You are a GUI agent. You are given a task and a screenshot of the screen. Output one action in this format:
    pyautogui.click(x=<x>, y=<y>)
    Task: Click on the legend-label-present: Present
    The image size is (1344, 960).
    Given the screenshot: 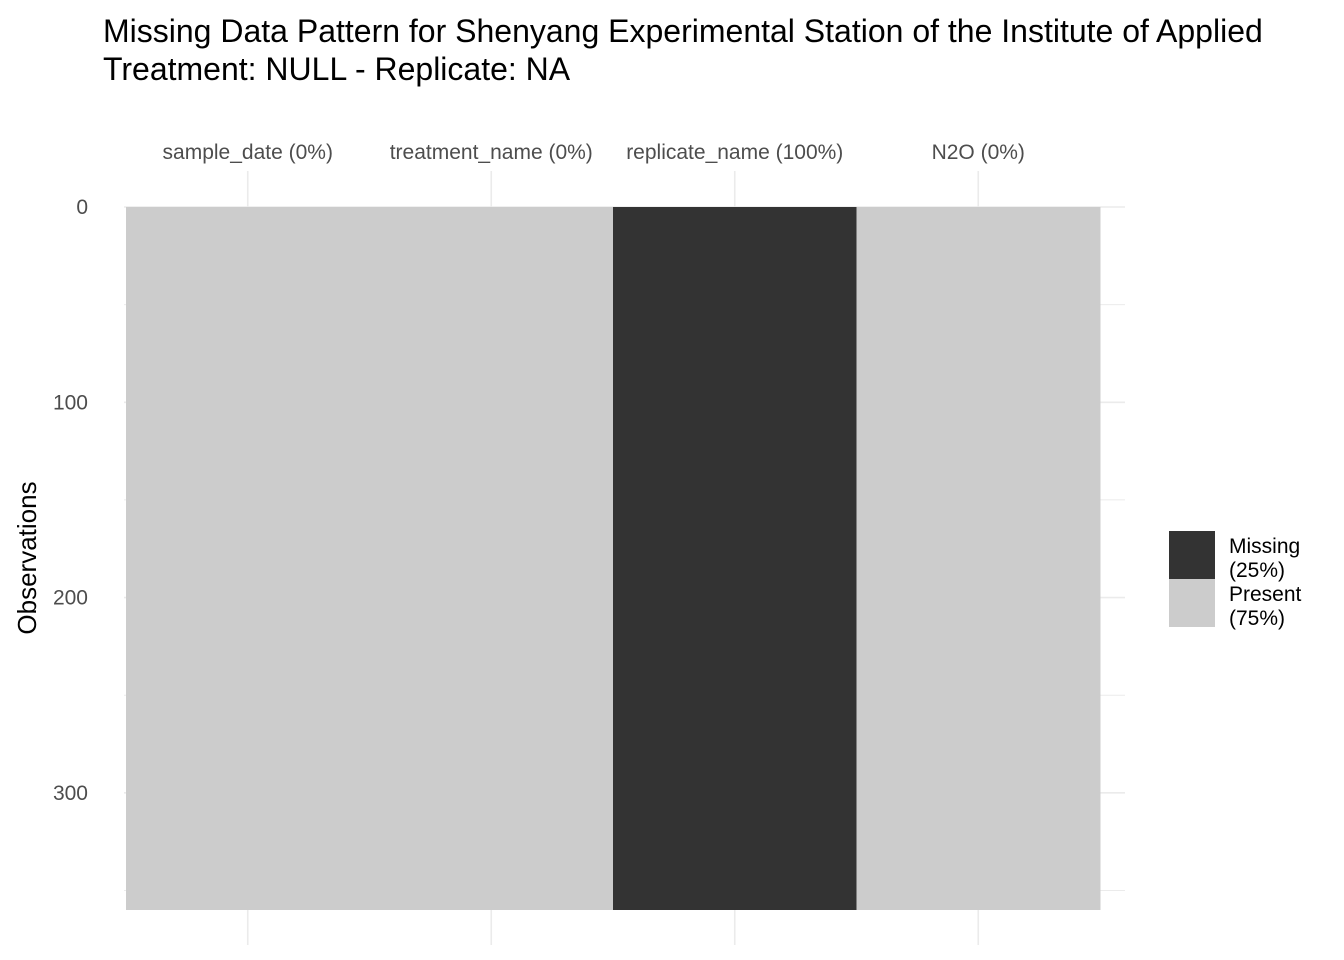 What is the action you would take?
    pyautogui.click(x=1265, y=594)
    